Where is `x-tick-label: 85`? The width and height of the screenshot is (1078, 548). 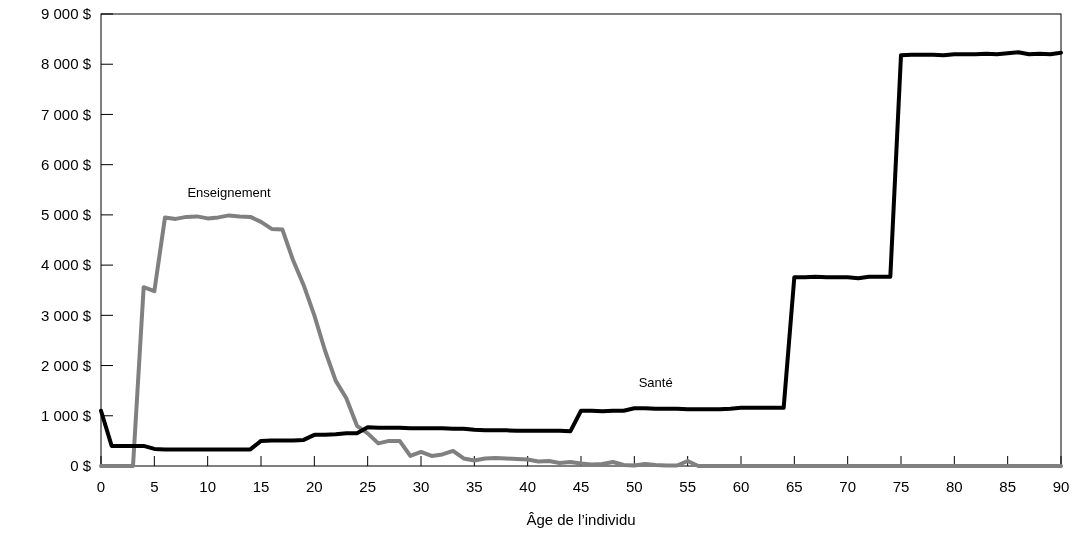 x-tick-label: 85 is located at coordinates (1008, 486).